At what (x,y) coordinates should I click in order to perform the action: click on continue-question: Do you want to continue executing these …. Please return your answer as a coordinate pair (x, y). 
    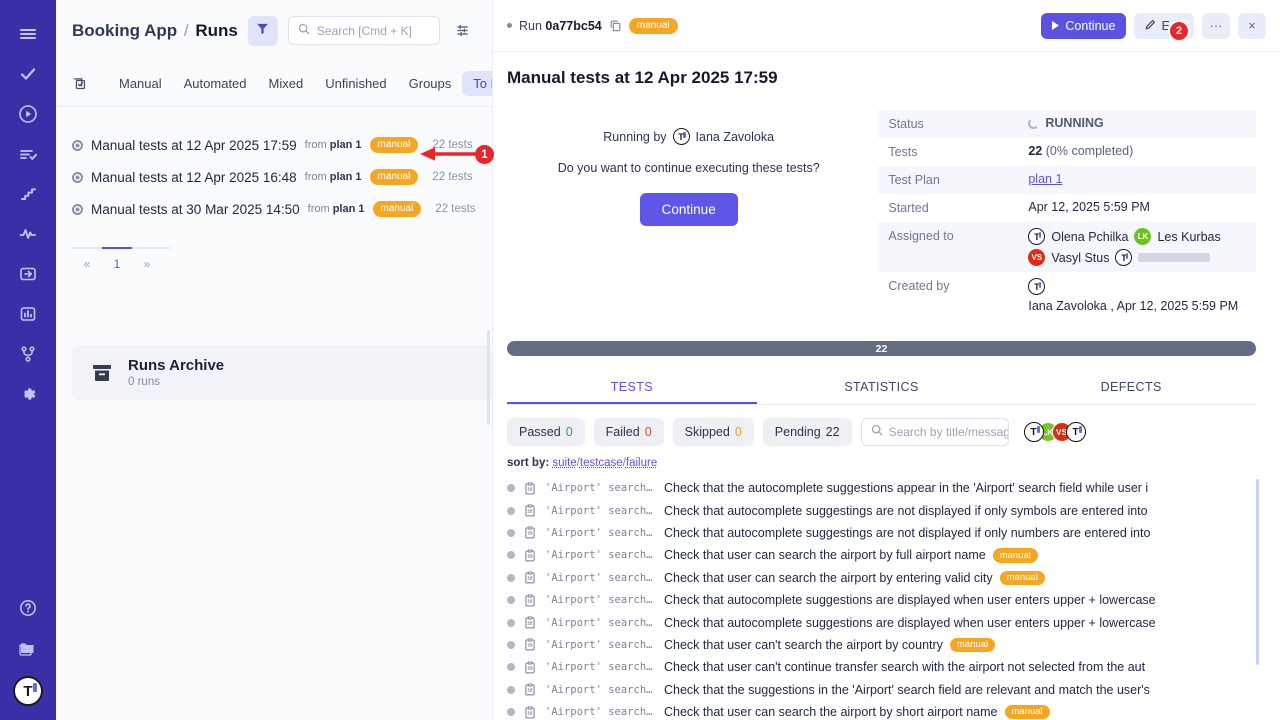
    Looking at the image, I should click on (688, 168).